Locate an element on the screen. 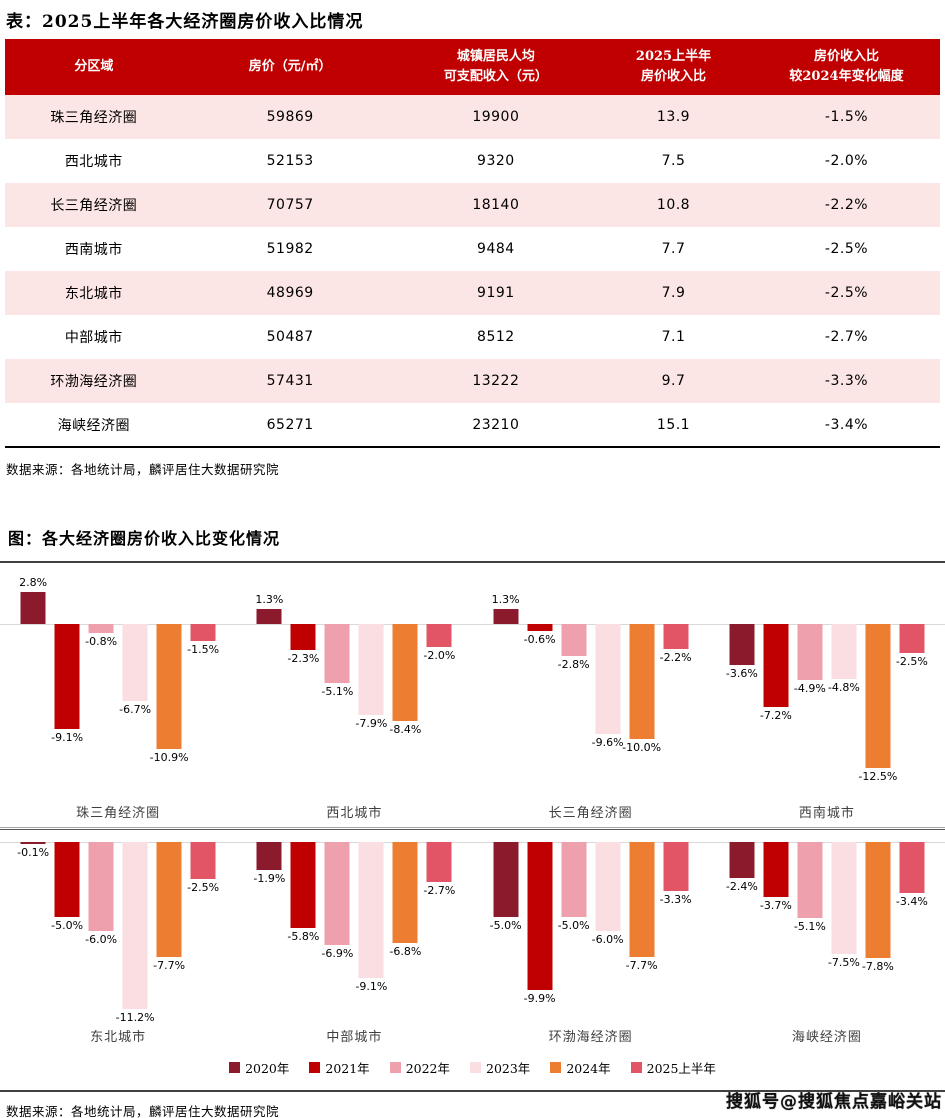 The image size is (945, 1118). bar-value-label: -2.0% is located at coordinates (439, 655).